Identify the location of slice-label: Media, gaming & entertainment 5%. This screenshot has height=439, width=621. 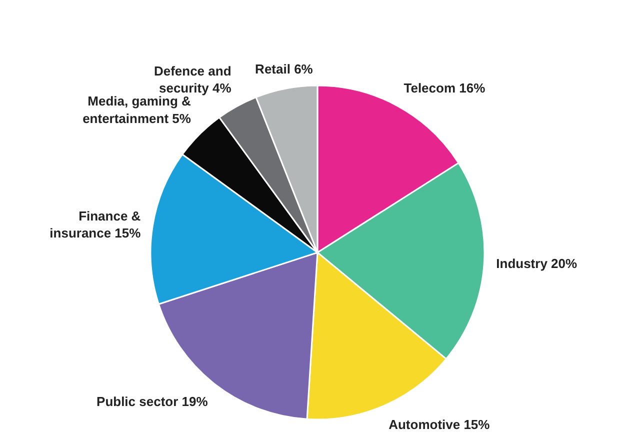
(137, 110).